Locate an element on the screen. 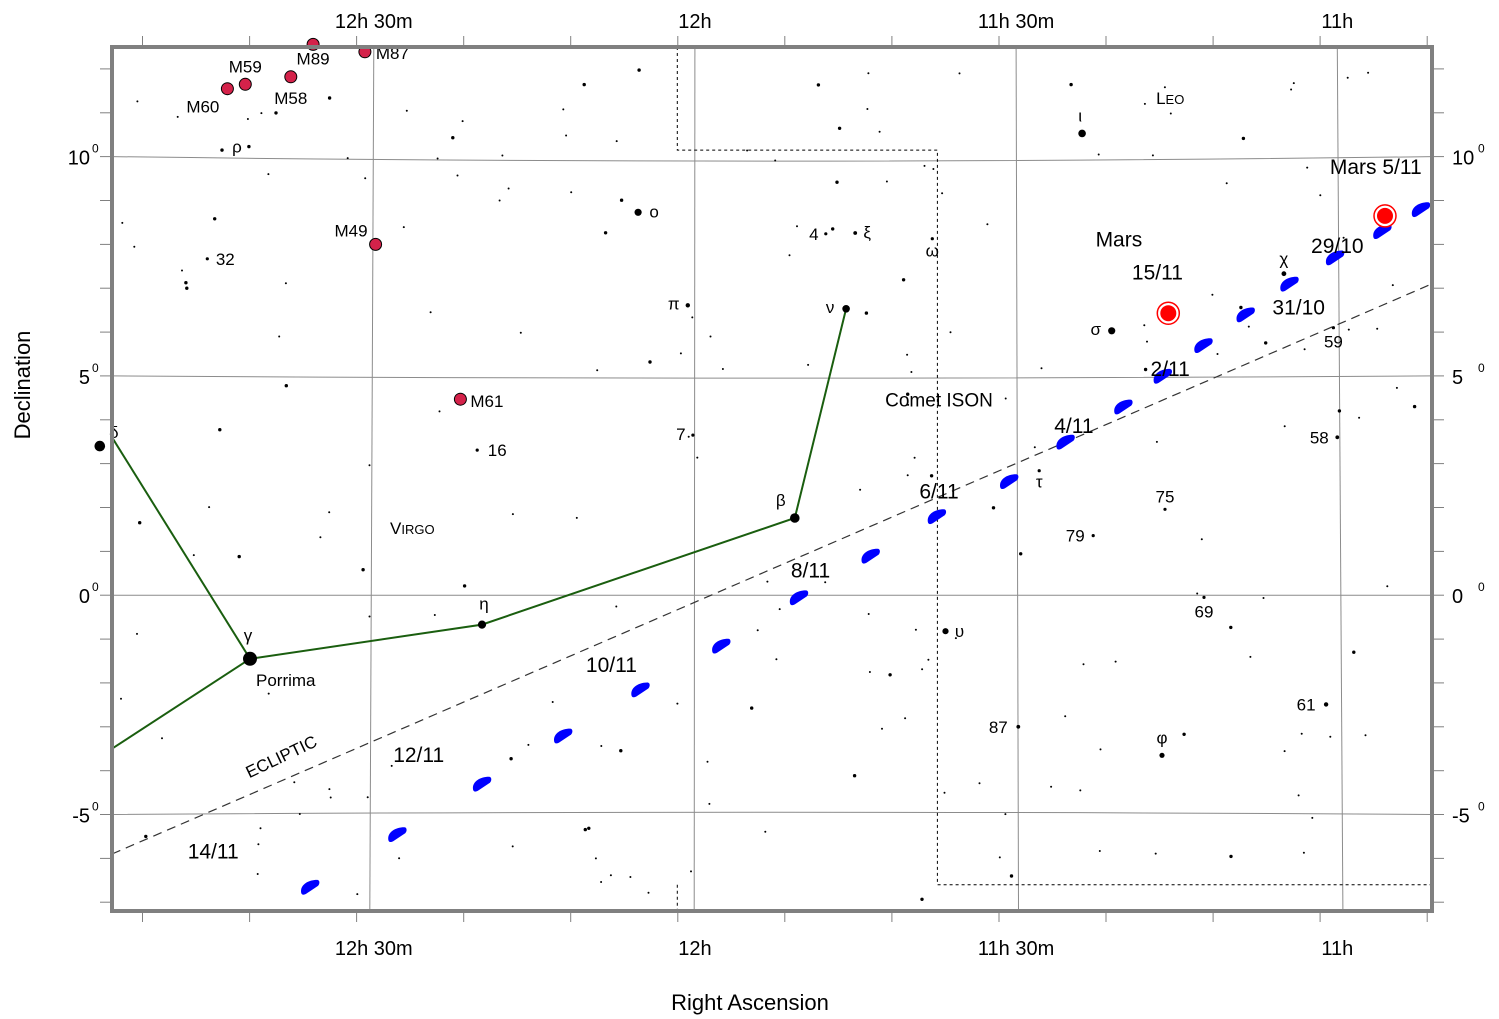 Image resolution: width=1499 pixels, height=1019 pixels. star-label: 75 is located at coordinates (1165, 496).